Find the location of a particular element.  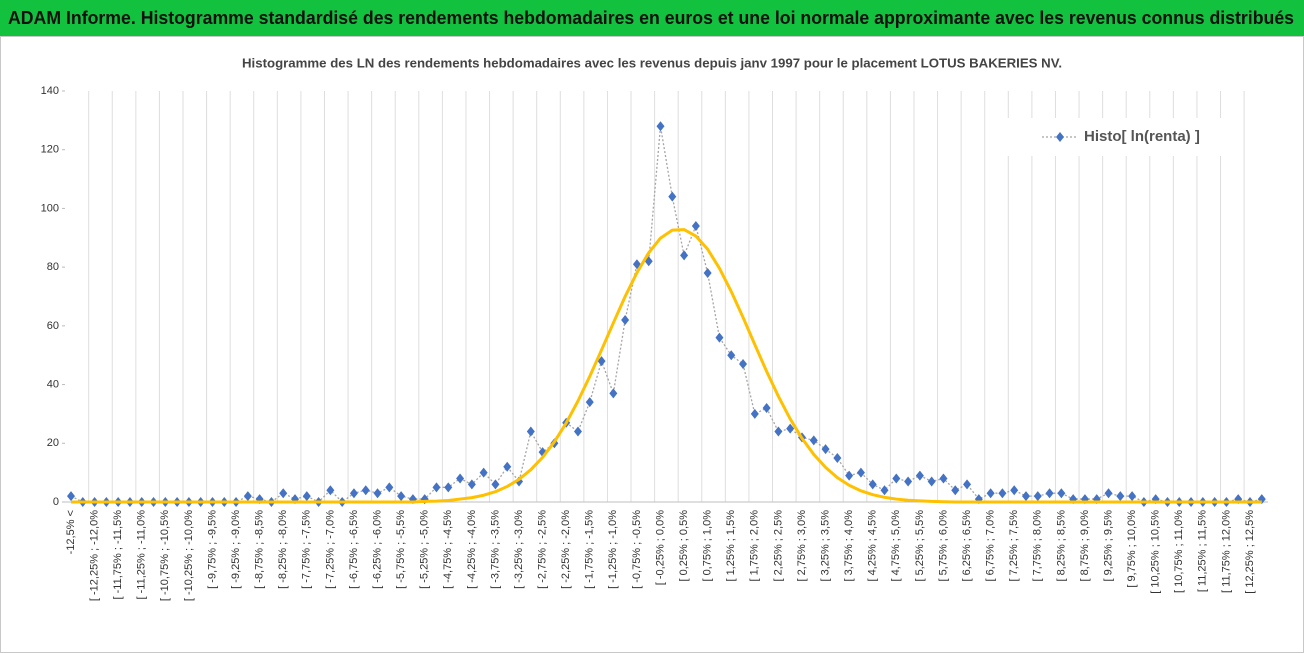

x-tick-label: [ -4,75% ; -4,5% is located at coordinates (448, 549).